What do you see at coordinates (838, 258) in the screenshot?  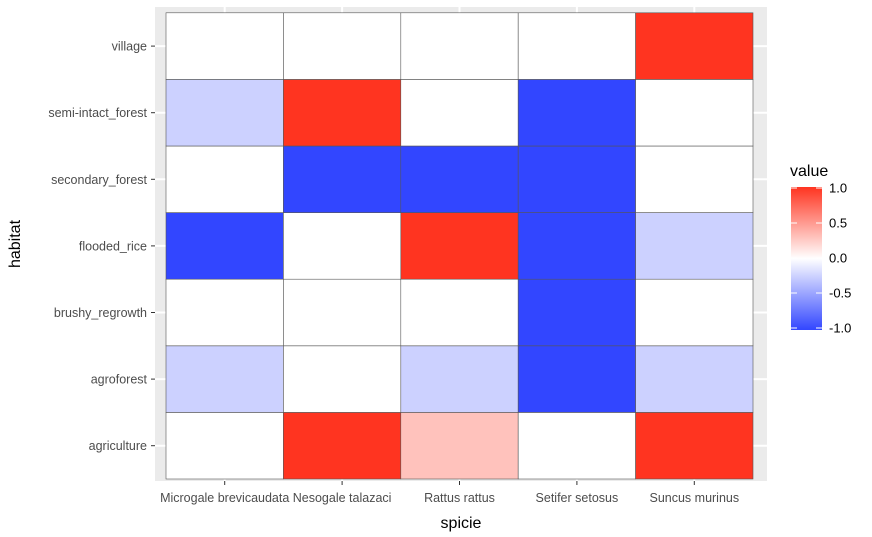 I see `legend-tick-label: 0.0` at bounding box center [838, 258].